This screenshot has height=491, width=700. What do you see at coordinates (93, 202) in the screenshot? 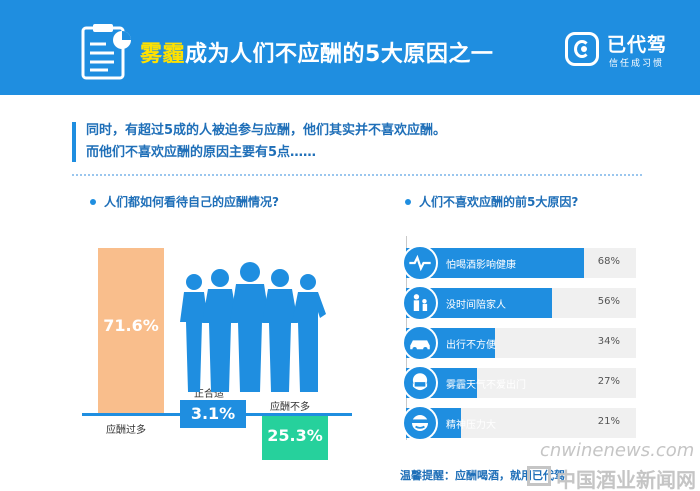
I see `left-section-bullet` at bounding box center [93, 202].